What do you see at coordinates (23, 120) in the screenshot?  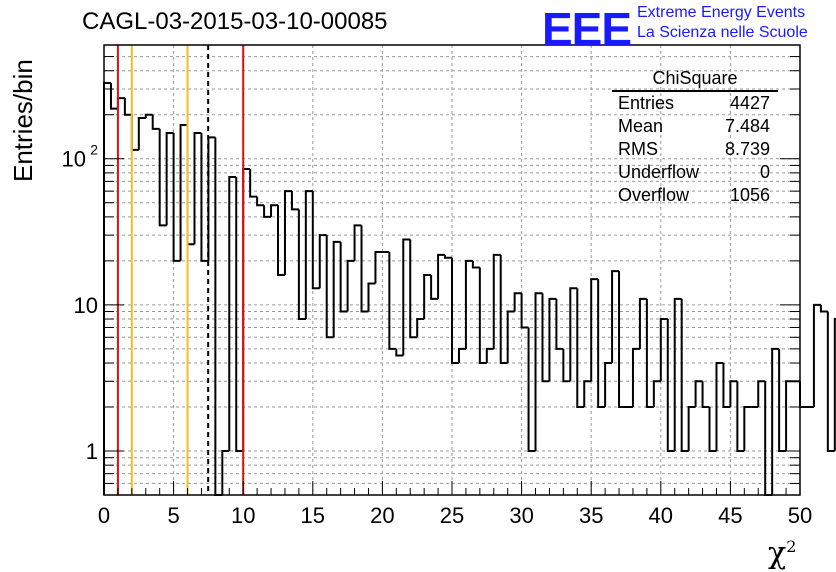 I see `y-axis-label: Entries/bin` at bounding box center [23, 120].